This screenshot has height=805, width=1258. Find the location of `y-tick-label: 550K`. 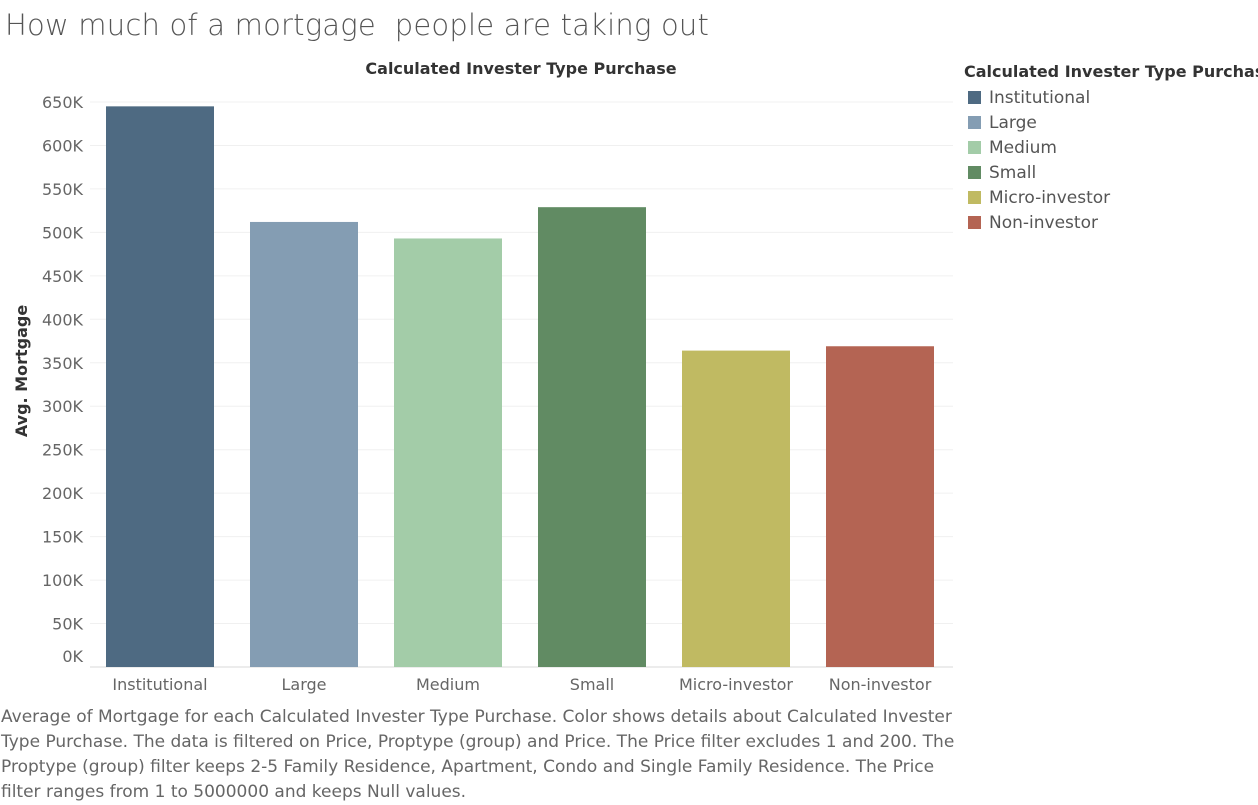

y-tick-label: 550K is located at coordinates (63, 189).